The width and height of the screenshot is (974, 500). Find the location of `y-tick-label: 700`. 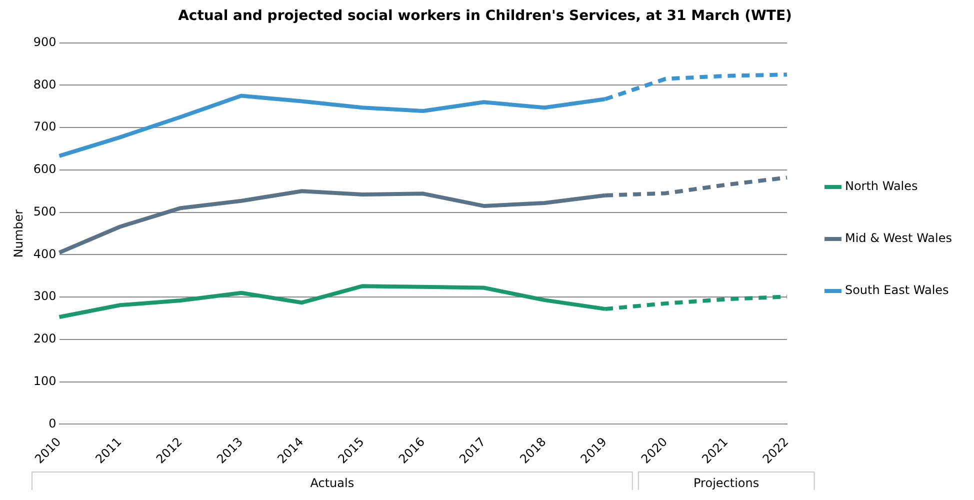

y-tick-label: 700 is located at coordinates (44, 127).